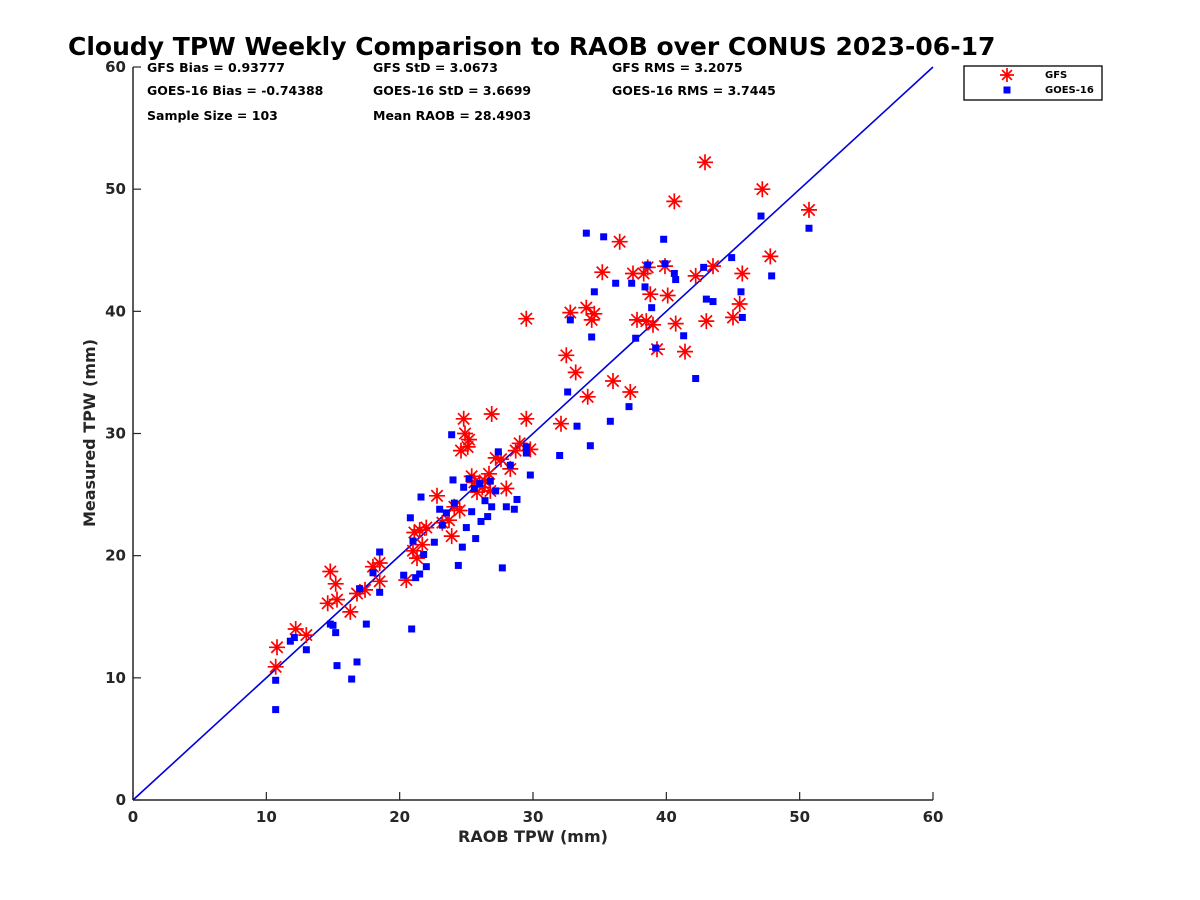 The height and width of the screenshot is (900, 1200). Describe the element at coordinates (133, 817) in the screenshot. I see `x-tick-label: 0` at that location.